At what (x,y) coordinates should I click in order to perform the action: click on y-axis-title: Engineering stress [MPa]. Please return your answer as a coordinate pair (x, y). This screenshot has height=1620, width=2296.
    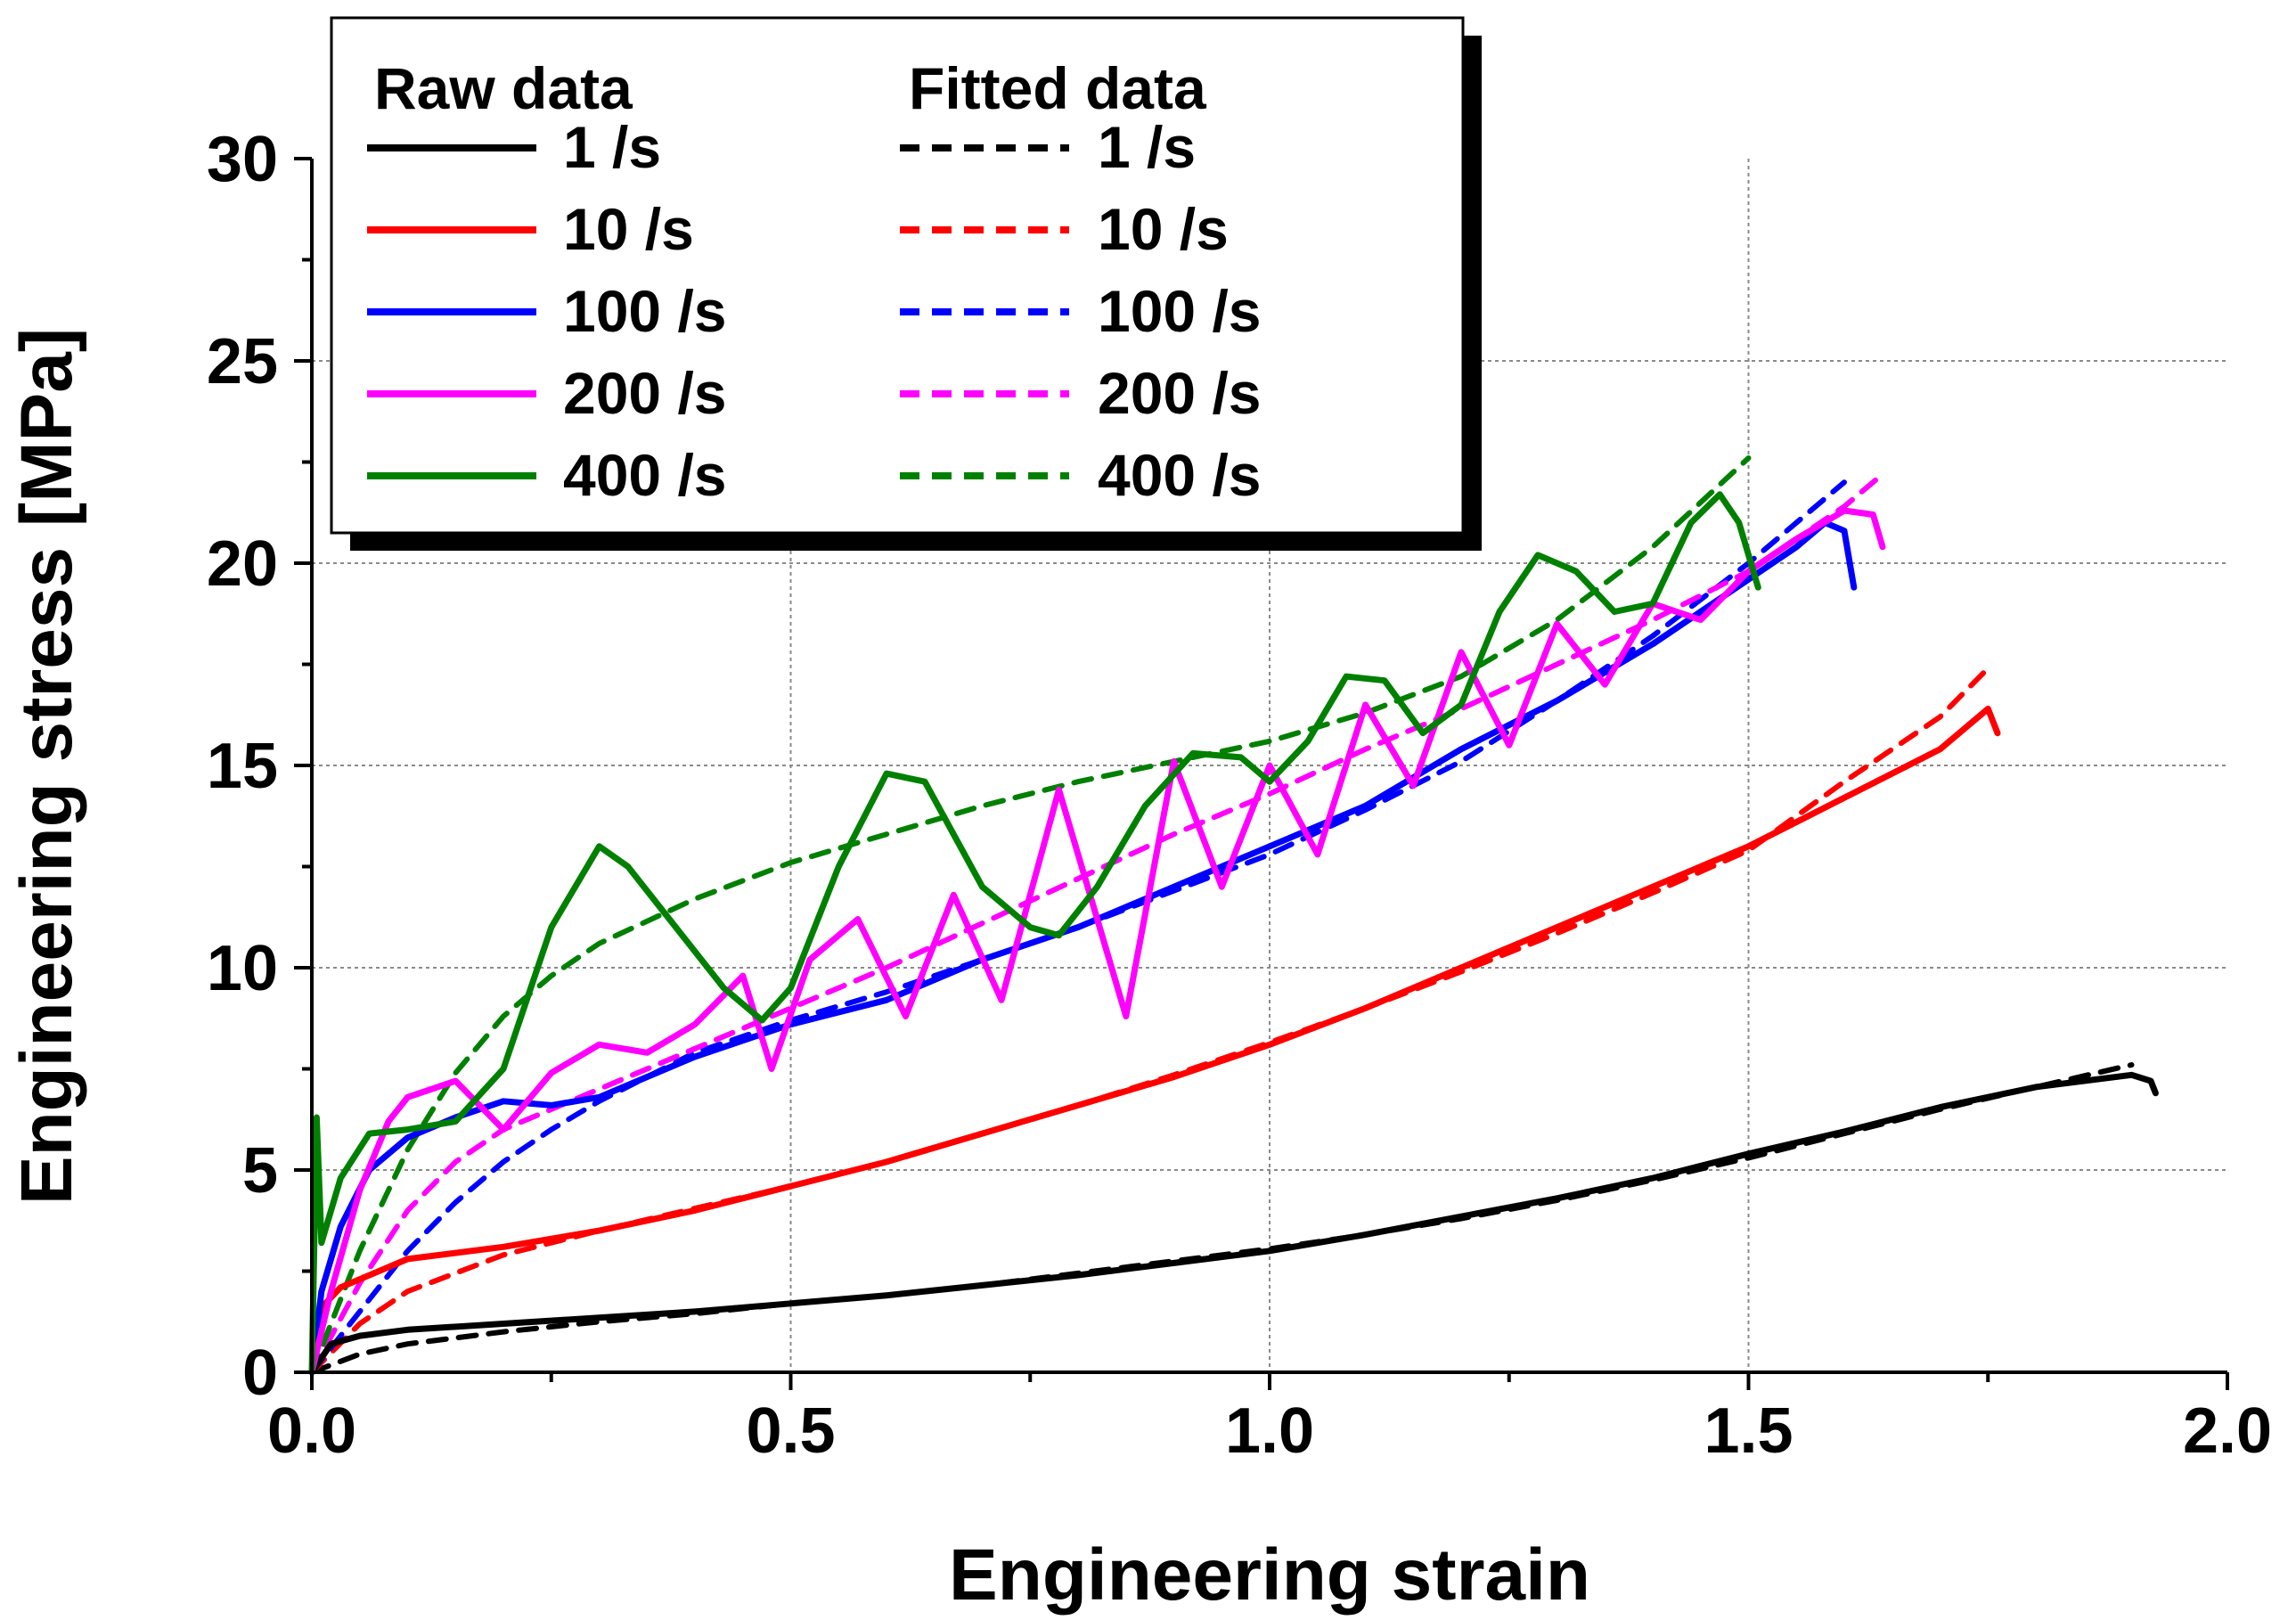
    Looking at the image, I should click on (46, 767).